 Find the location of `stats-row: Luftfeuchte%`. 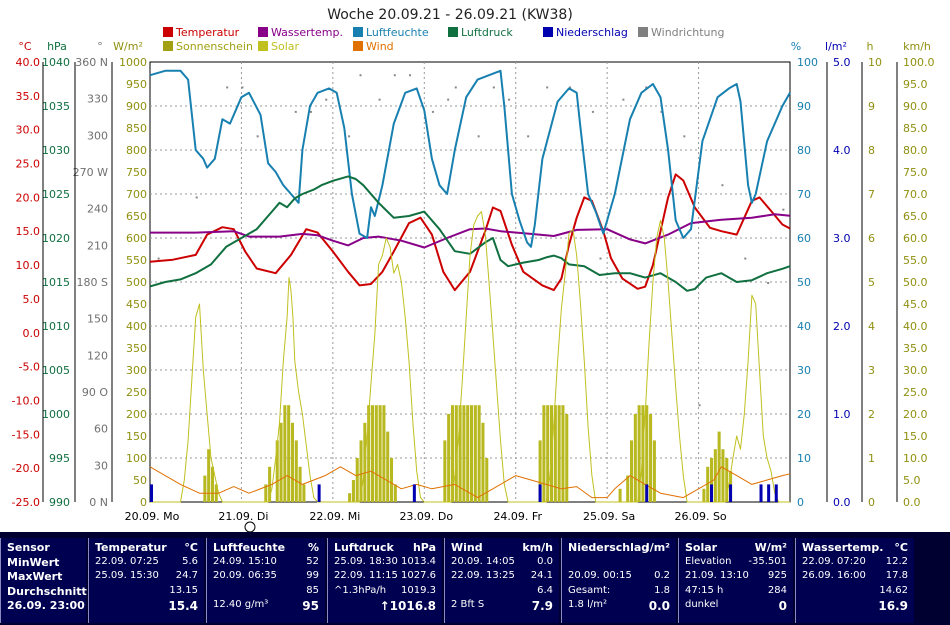

stats-row: Luftfeuchte% is located at coordinates (266, 548).